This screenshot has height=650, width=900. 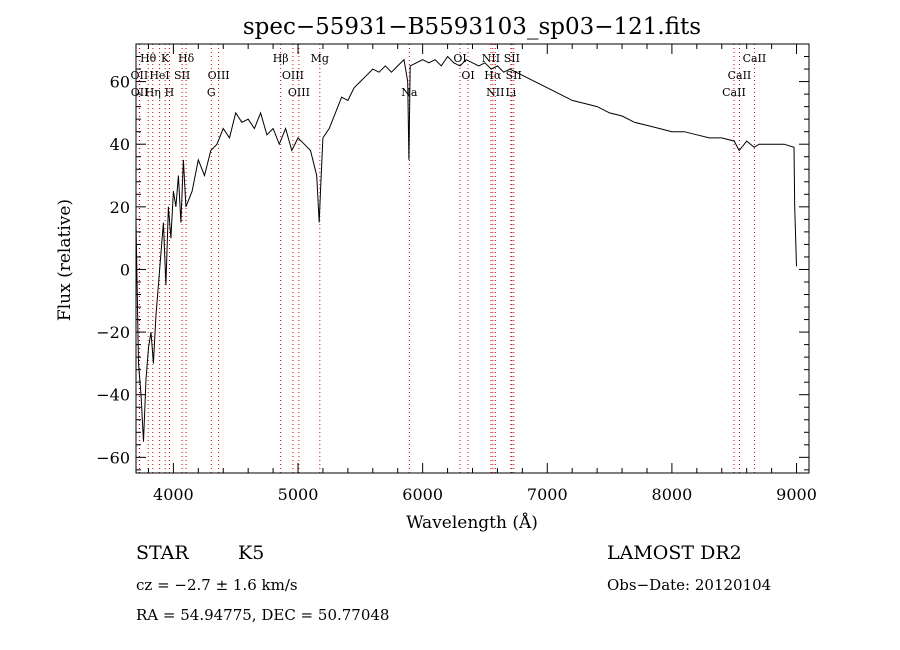 I want to click on y-tick-label: 0, so click(x=125, y=269).